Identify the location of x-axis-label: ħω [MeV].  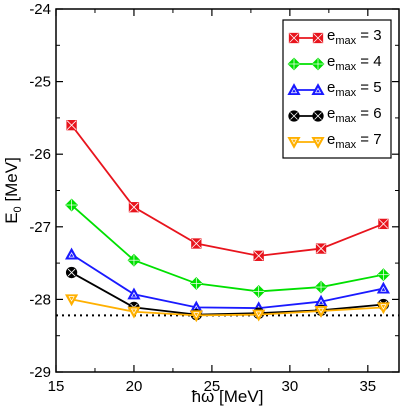
(228, 396).